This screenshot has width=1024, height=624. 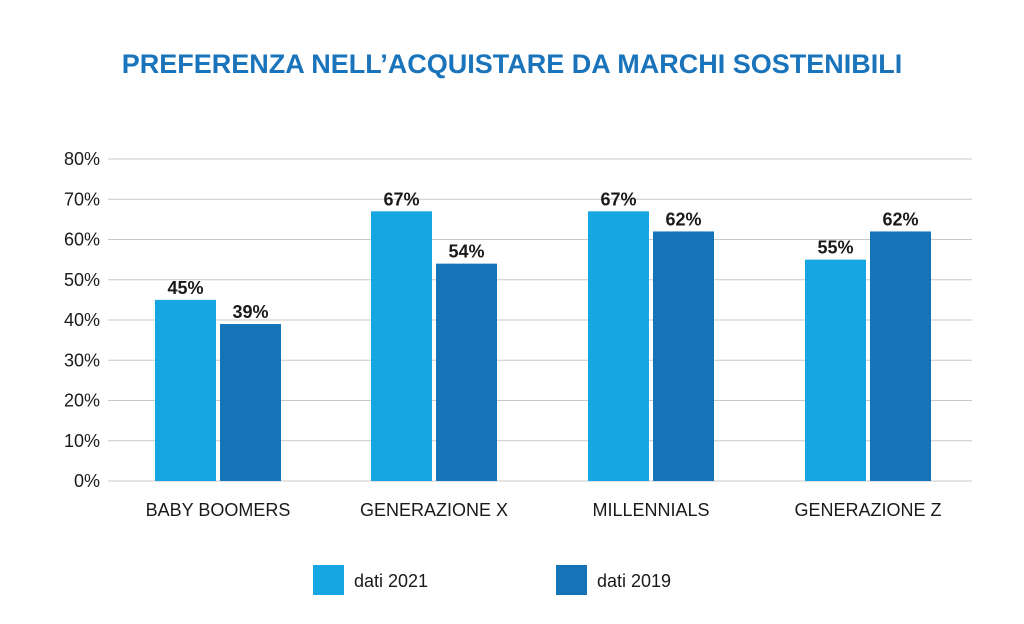 I want to click on data-label: 54%, so click(x=466, y=252).